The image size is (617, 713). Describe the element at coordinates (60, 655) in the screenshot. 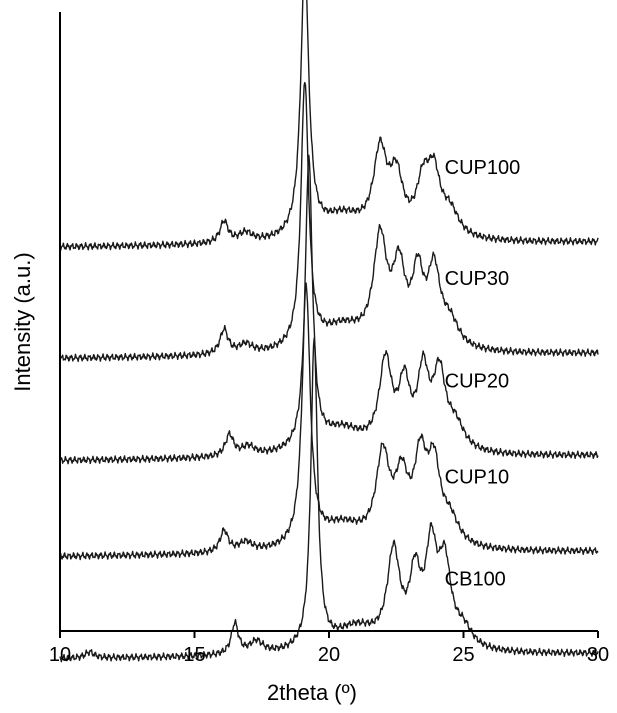

I see `x-tick-label-10: 10` at that location.